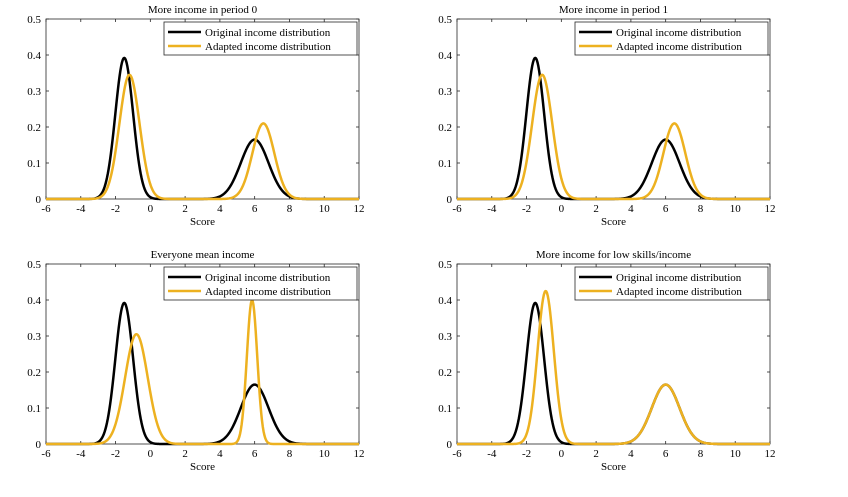  What do you see at coordinates (203, 255) in the screenshot?
I see `chart-title: Everyone mean income` at bounding box center [203, 255].